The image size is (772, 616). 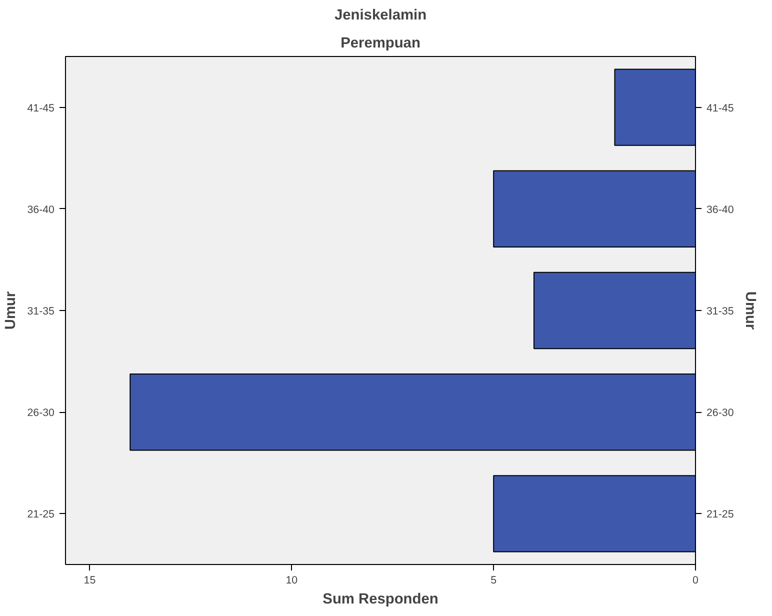 What do you see at coordinates (41, 413) in the screenshot?
I see `y-tick-label: 26-30` at bounding box center [41, 413].